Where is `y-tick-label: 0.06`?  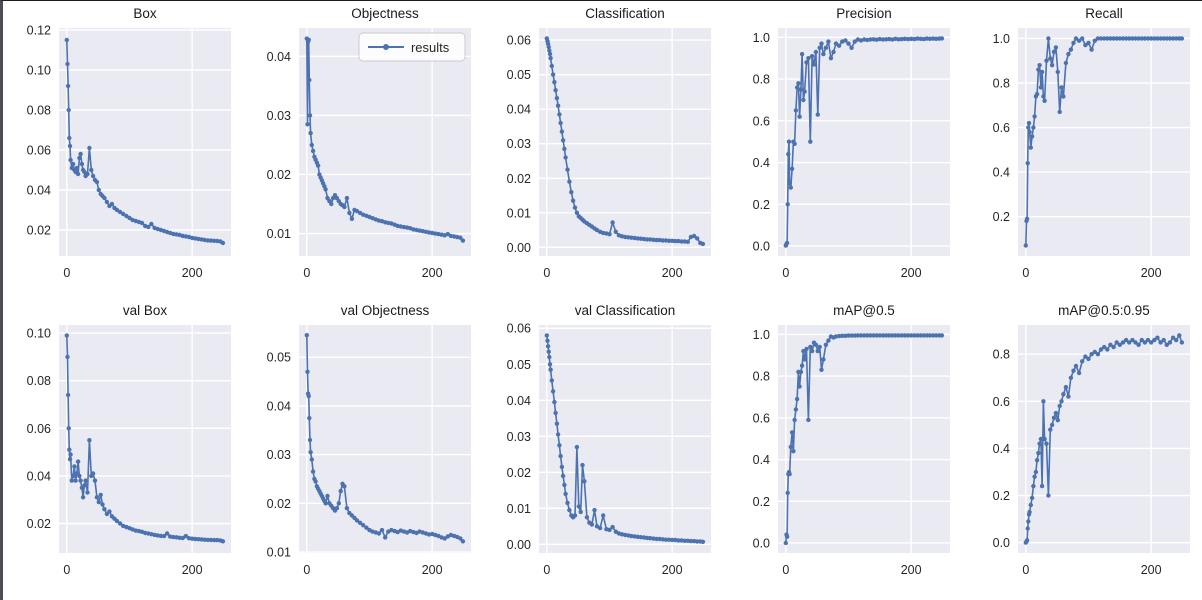 y-tick-label: 0.06 is located at coordinates (518, 329).